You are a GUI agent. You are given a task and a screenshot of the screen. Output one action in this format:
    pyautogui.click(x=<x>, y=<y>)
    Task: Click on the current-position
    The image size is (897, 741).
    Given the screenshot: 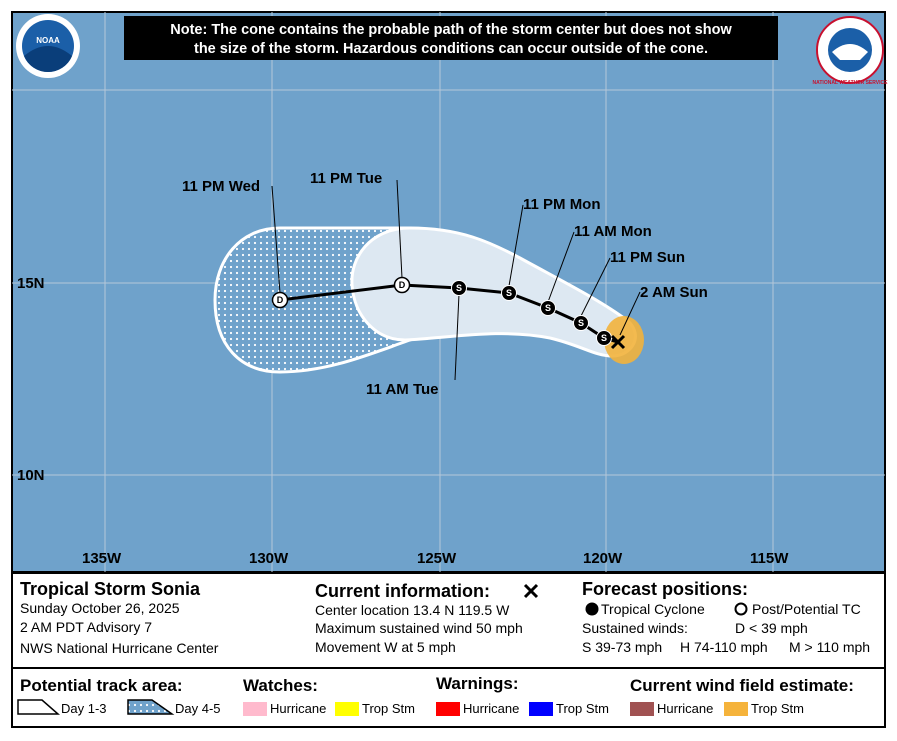 What is the action you would take?
    pyautogui.click(x=618, y=342)
    